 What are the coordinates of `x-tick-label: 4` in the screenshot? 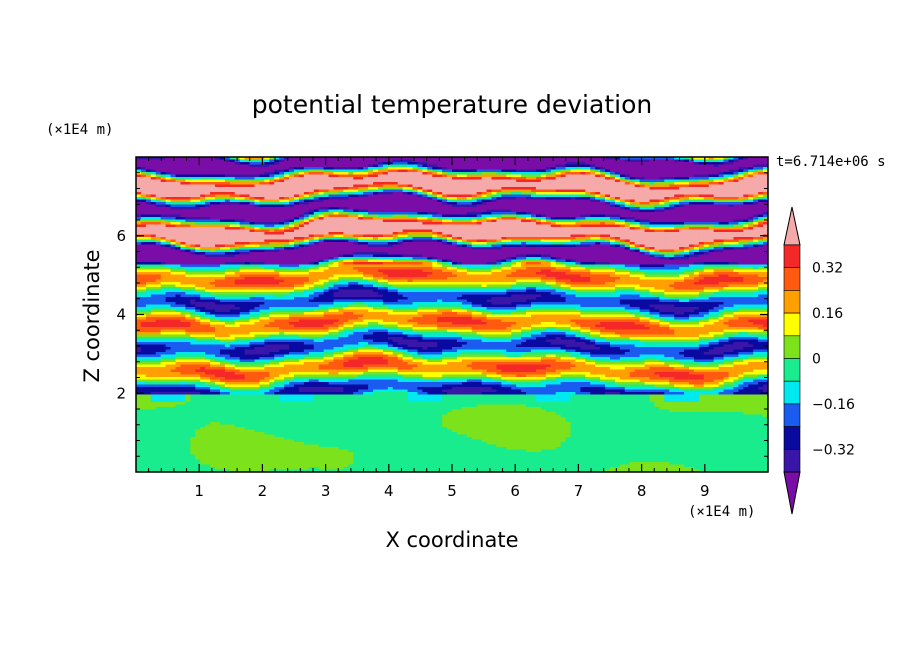 It's located at (389, 491).